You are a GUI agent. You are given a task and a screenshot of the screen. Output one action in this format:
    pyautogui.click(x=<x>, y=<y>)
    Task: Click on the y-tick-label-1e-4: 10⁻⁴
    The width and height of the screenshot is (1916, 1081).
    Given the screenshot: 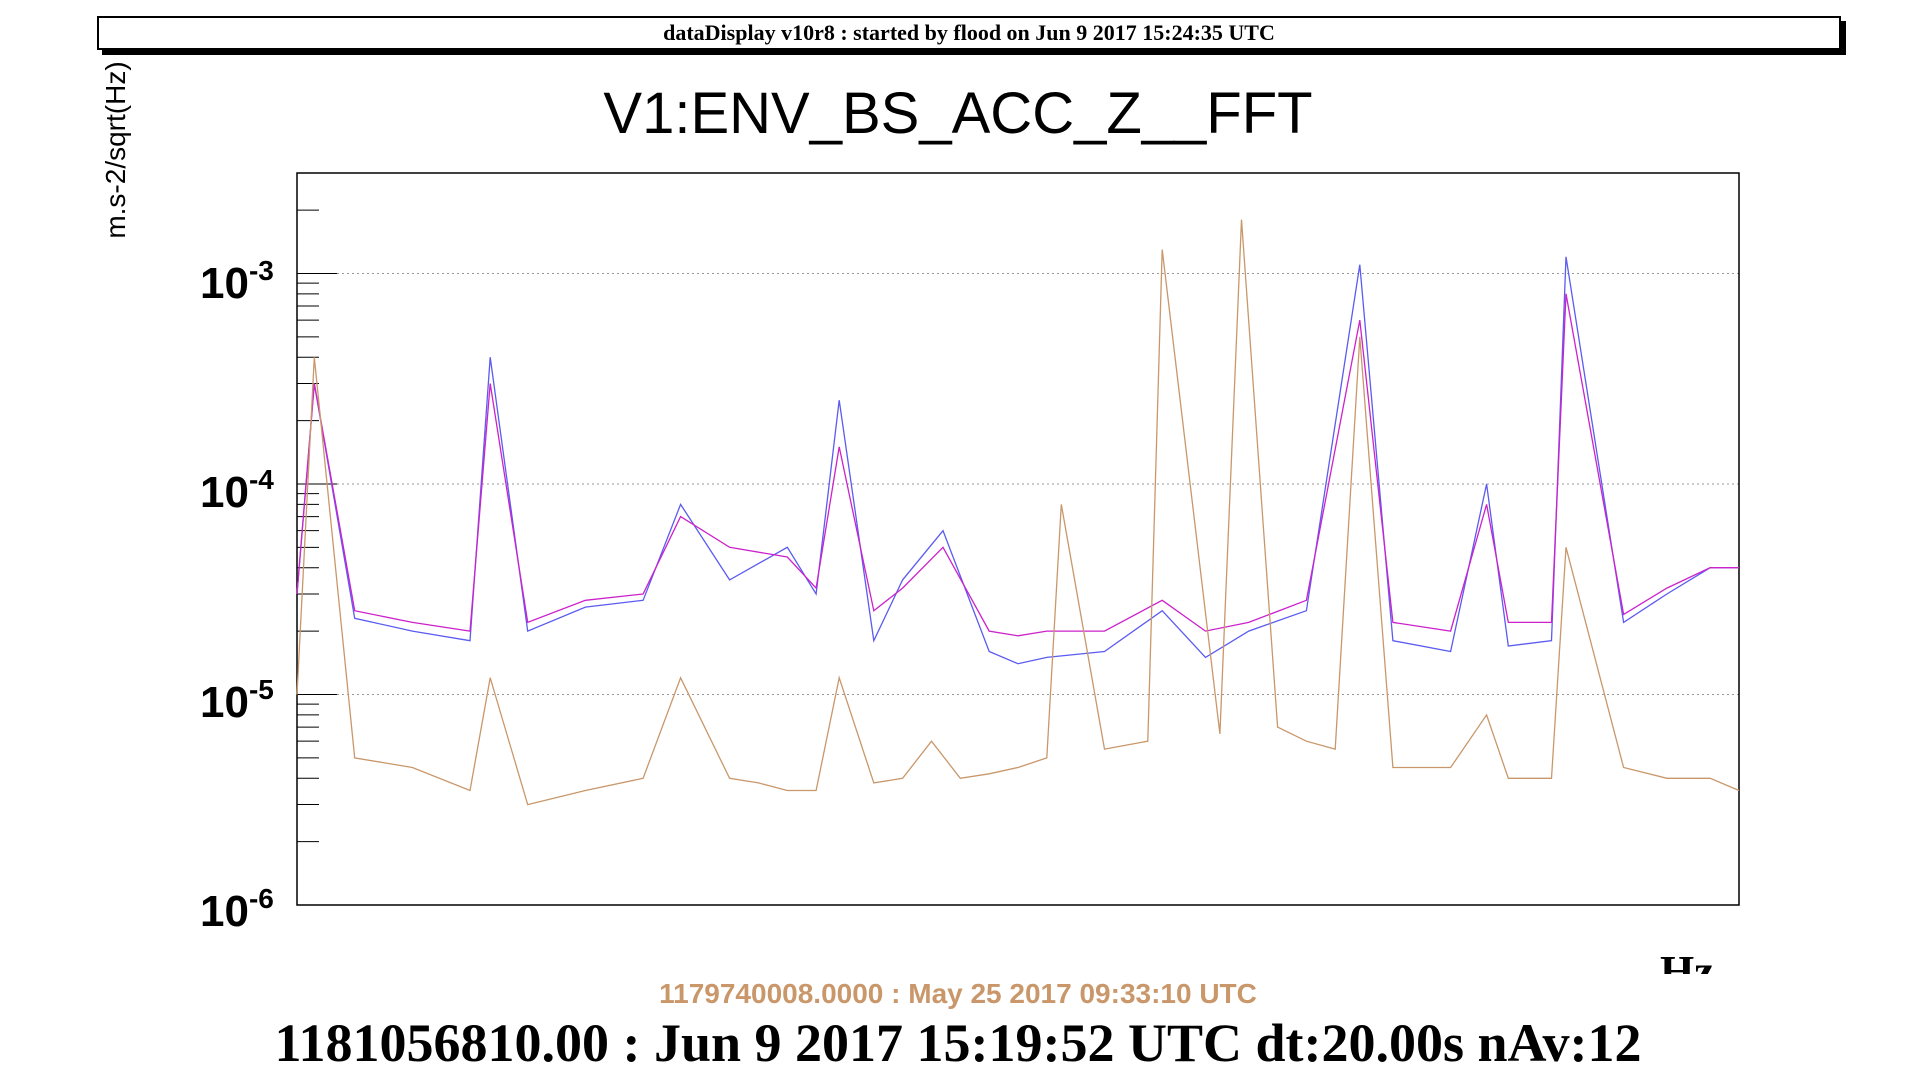 What is the action you would take?
    pyautogui.click(x=237, y=490)
    